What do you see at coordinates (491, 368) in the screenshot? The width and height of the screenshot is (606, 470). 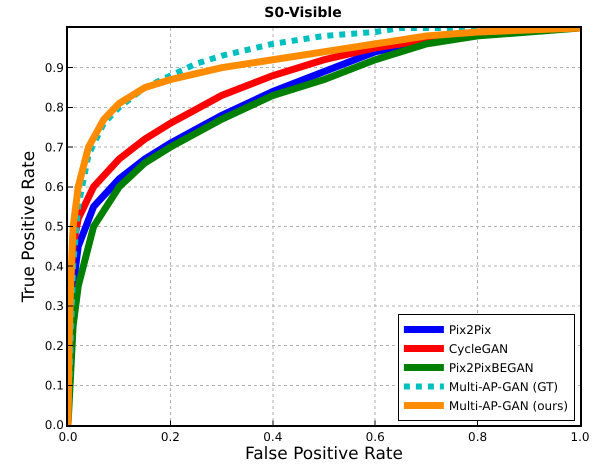 I see `legend-label: Pix2PixBEGAN` at bounding box center [491, 368].